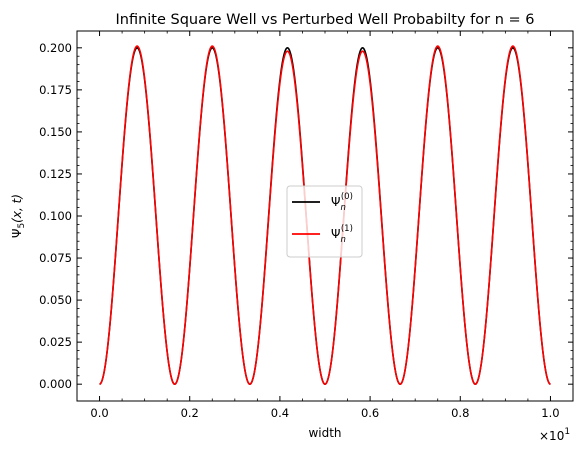 Image resolution: width=583 pixels, height=453 pixels. Describe the element at coordinates (190, 413) in the screenshot. I see `x-tick-label: 0.2` at that location.